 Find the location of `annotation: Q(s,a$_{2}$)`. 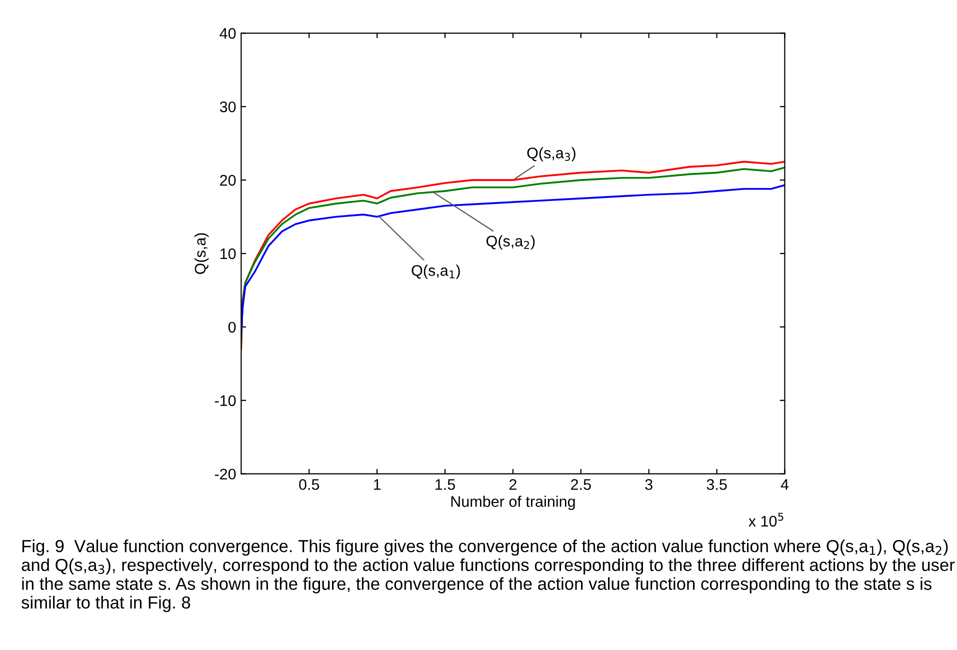

annotation: Q(s,a$_{2}$) is located at coordinates (510, 242).